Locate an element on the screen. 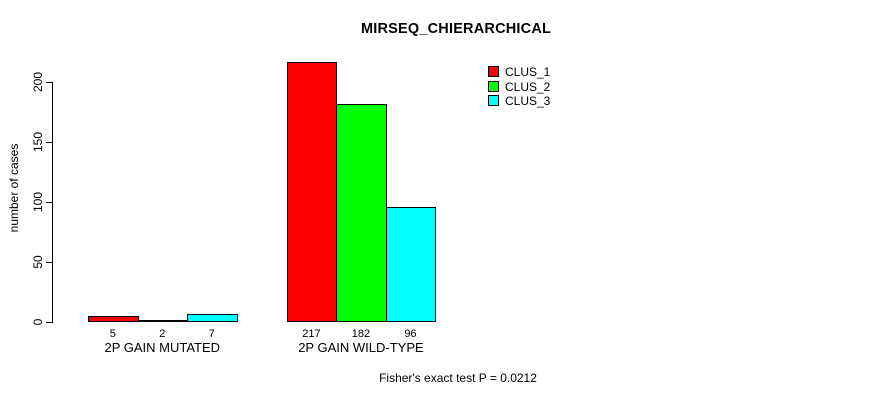 The image size is (890, 400). y-tick-label: 100 is located at coordinates (38, 202).